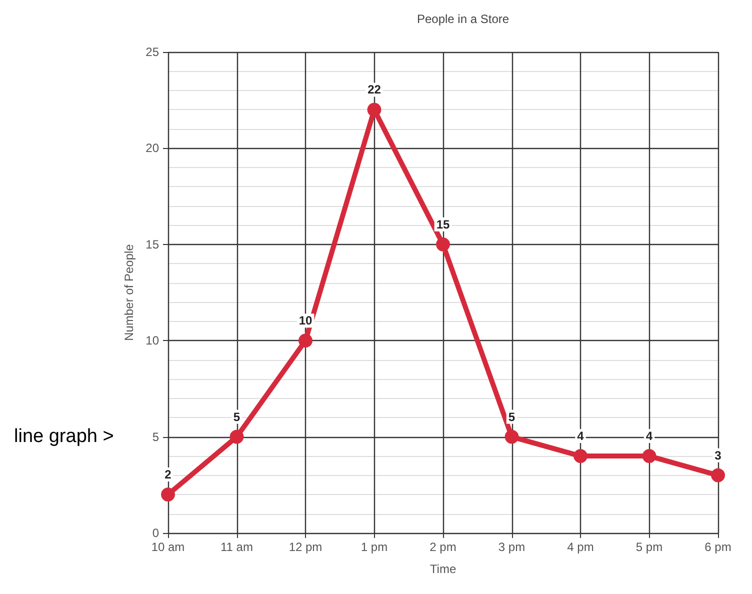  Describe the element at coordinates (153, 244) in the screenshot. I see `y-tick-label: 15` at that location.